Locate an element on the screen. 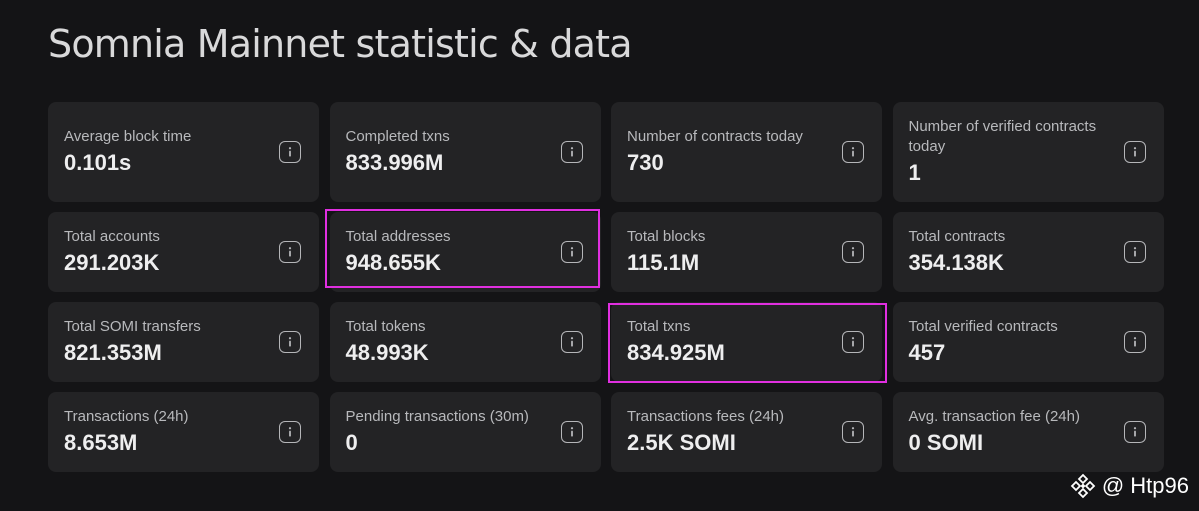 Image resolution: width=1199 pixels, height=511 pixels. stat-label: Total addresses is located at coordinates (398, 236).